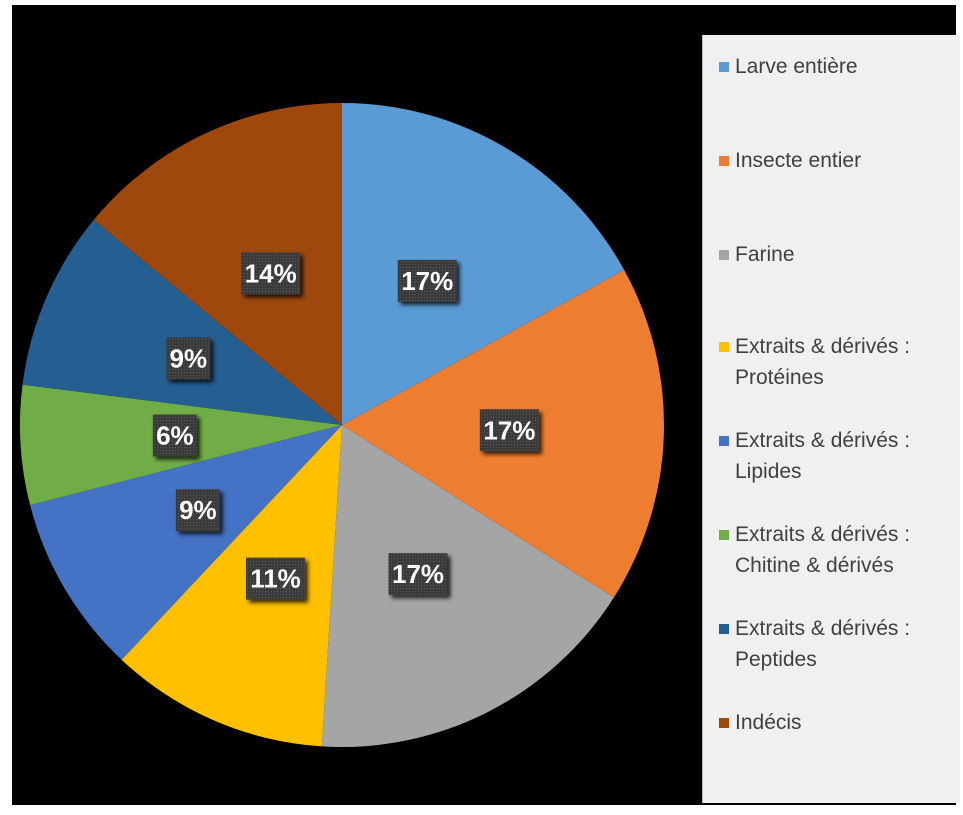 The width and height of the screenshot is (963, 815). I want to click on data-label: 6%, so click(174, 435).